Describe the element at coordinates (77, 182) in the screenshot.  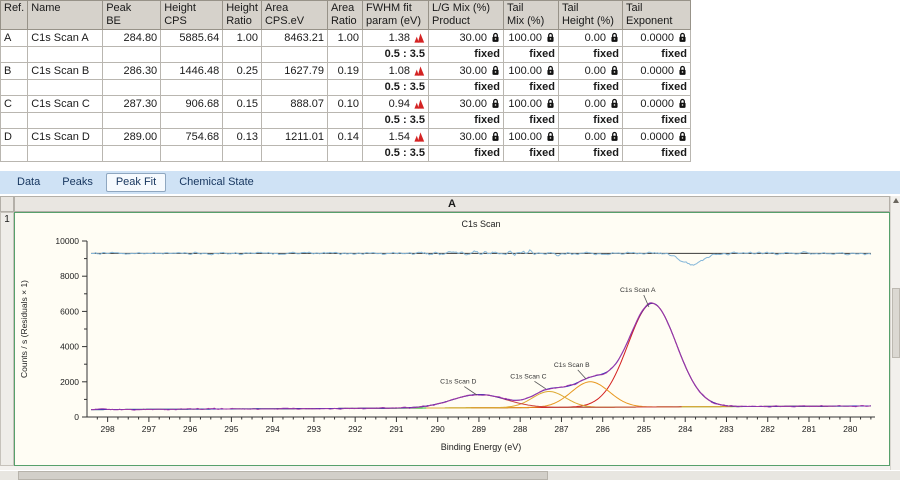
I see `tab-peaks: Peaks` at that location.